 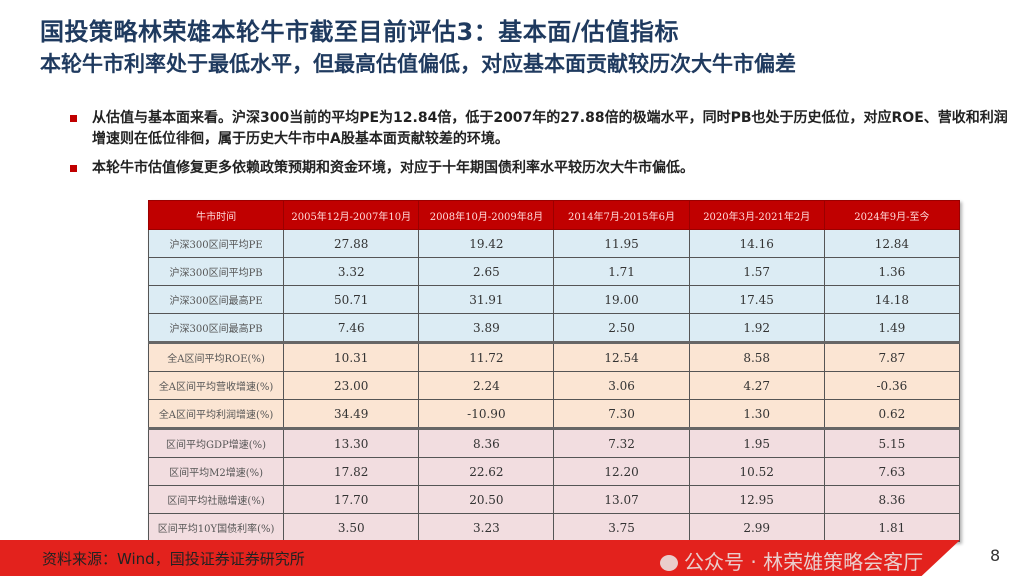 What do you see at coordinates (621, 299) in the screenshot?
I see `table-cell: 19.00` at bounding box center [621, 299].